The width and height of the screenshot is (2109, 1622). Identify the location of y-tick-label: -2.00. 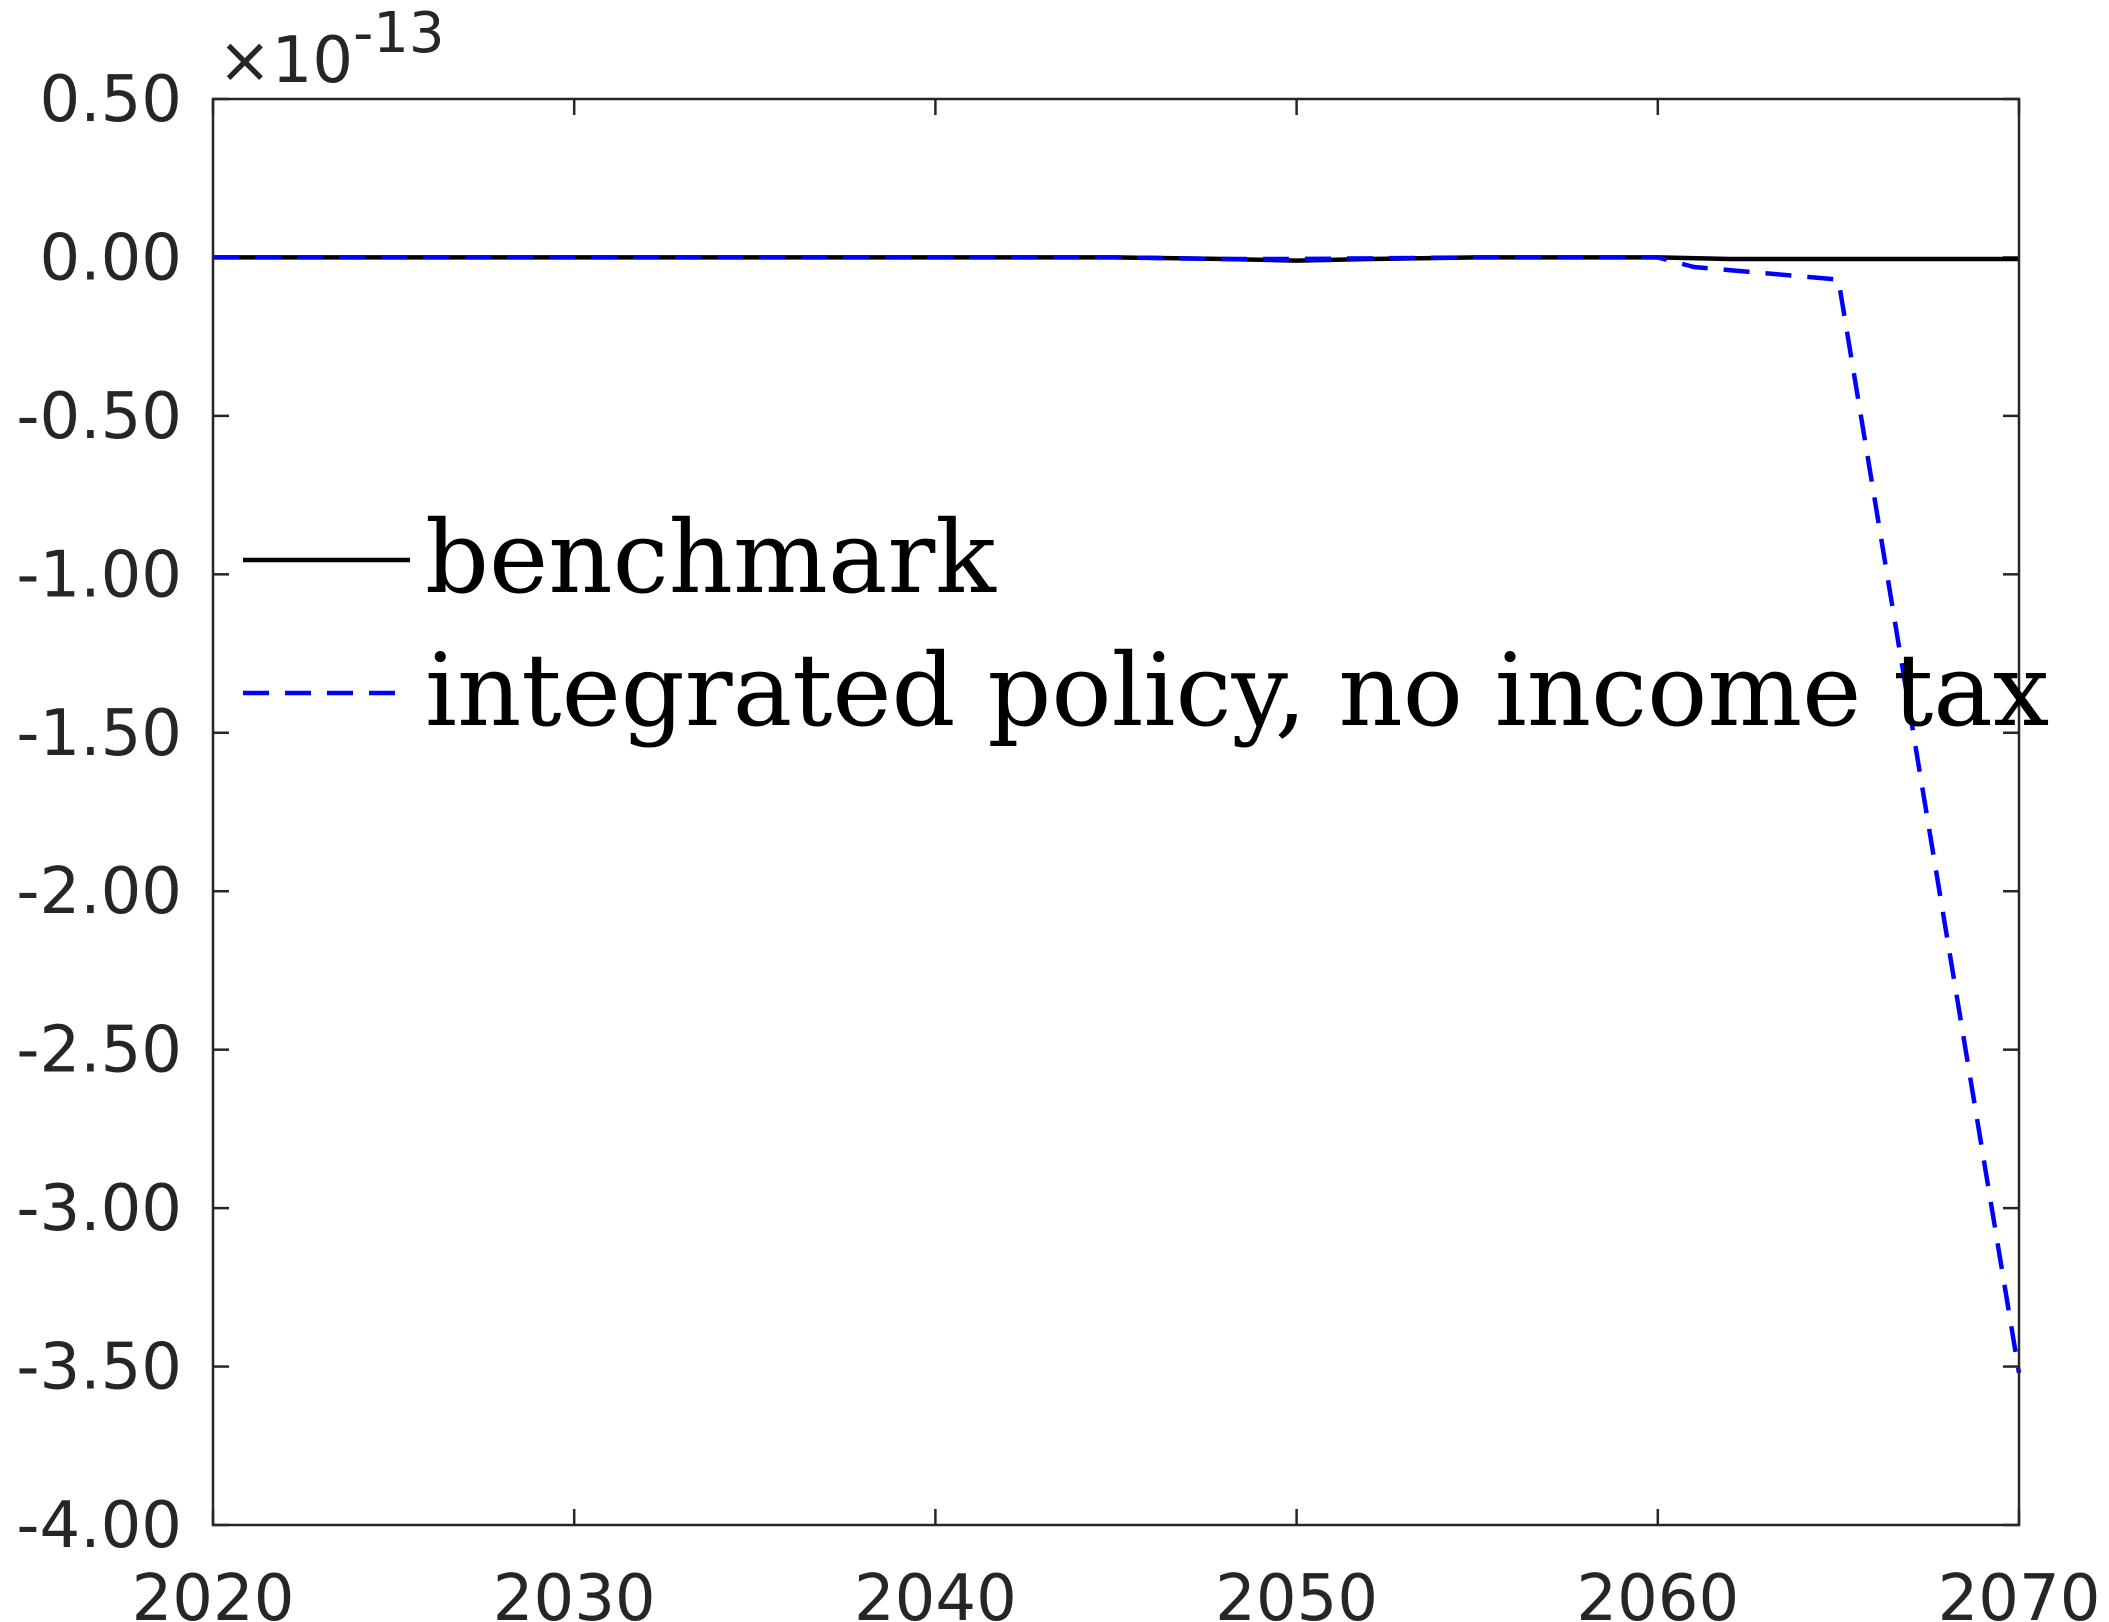
(99, 892).